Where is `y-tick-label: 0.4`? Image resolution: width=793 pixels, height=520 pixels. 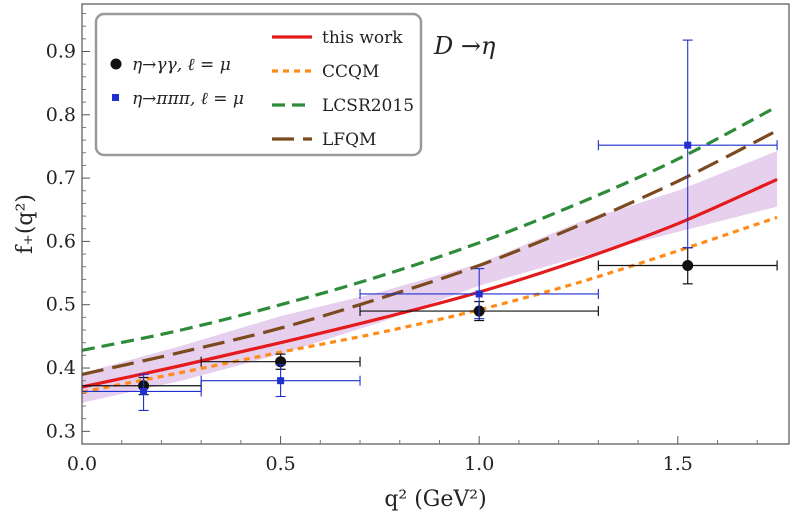
y-tick-label: 0.4 is located at coordinates (61, 368).